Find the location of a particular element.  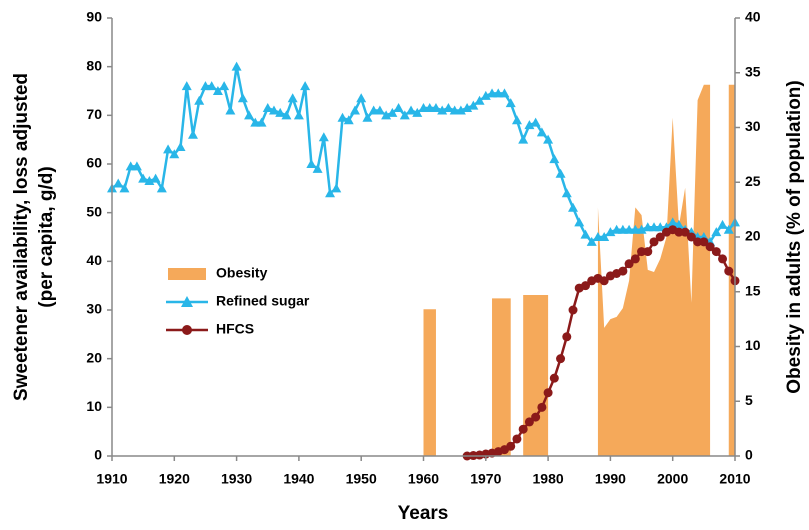

legend-swatch is located at coordinates (187, 274).